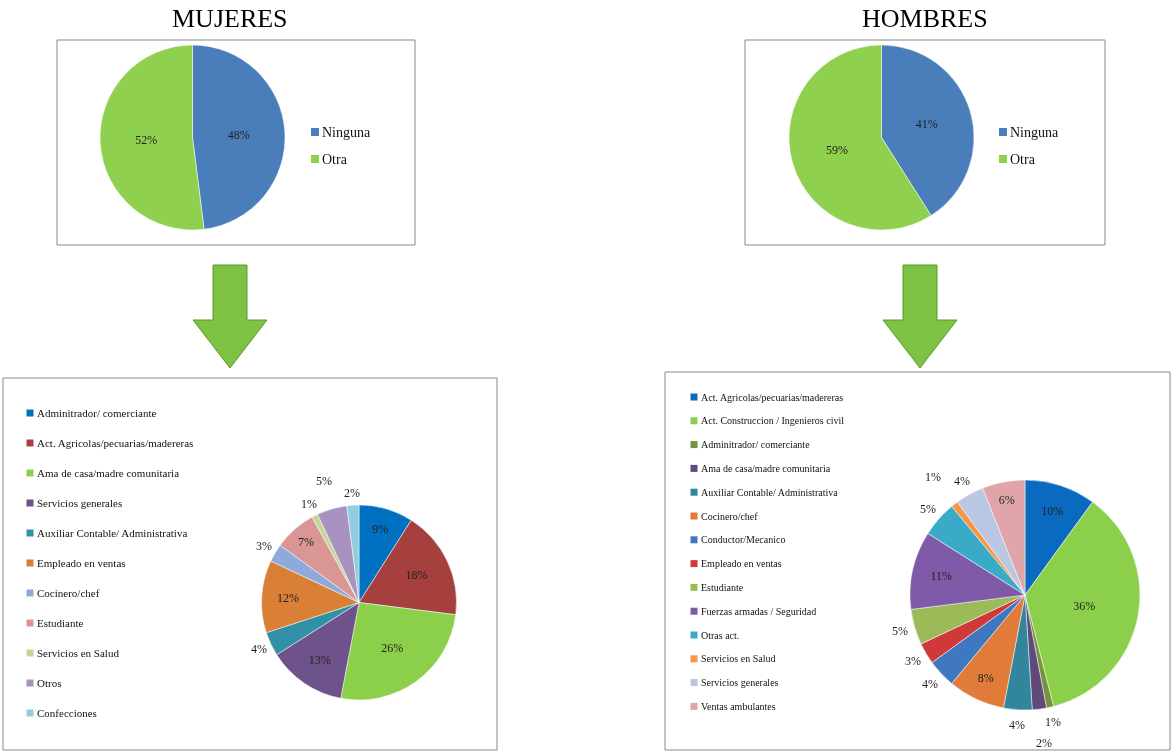  What do you see at coordinates (743, 539) in the screenshot?
I see `legend-label: Conductor/Mecanico` at bounding box center [743, 539].